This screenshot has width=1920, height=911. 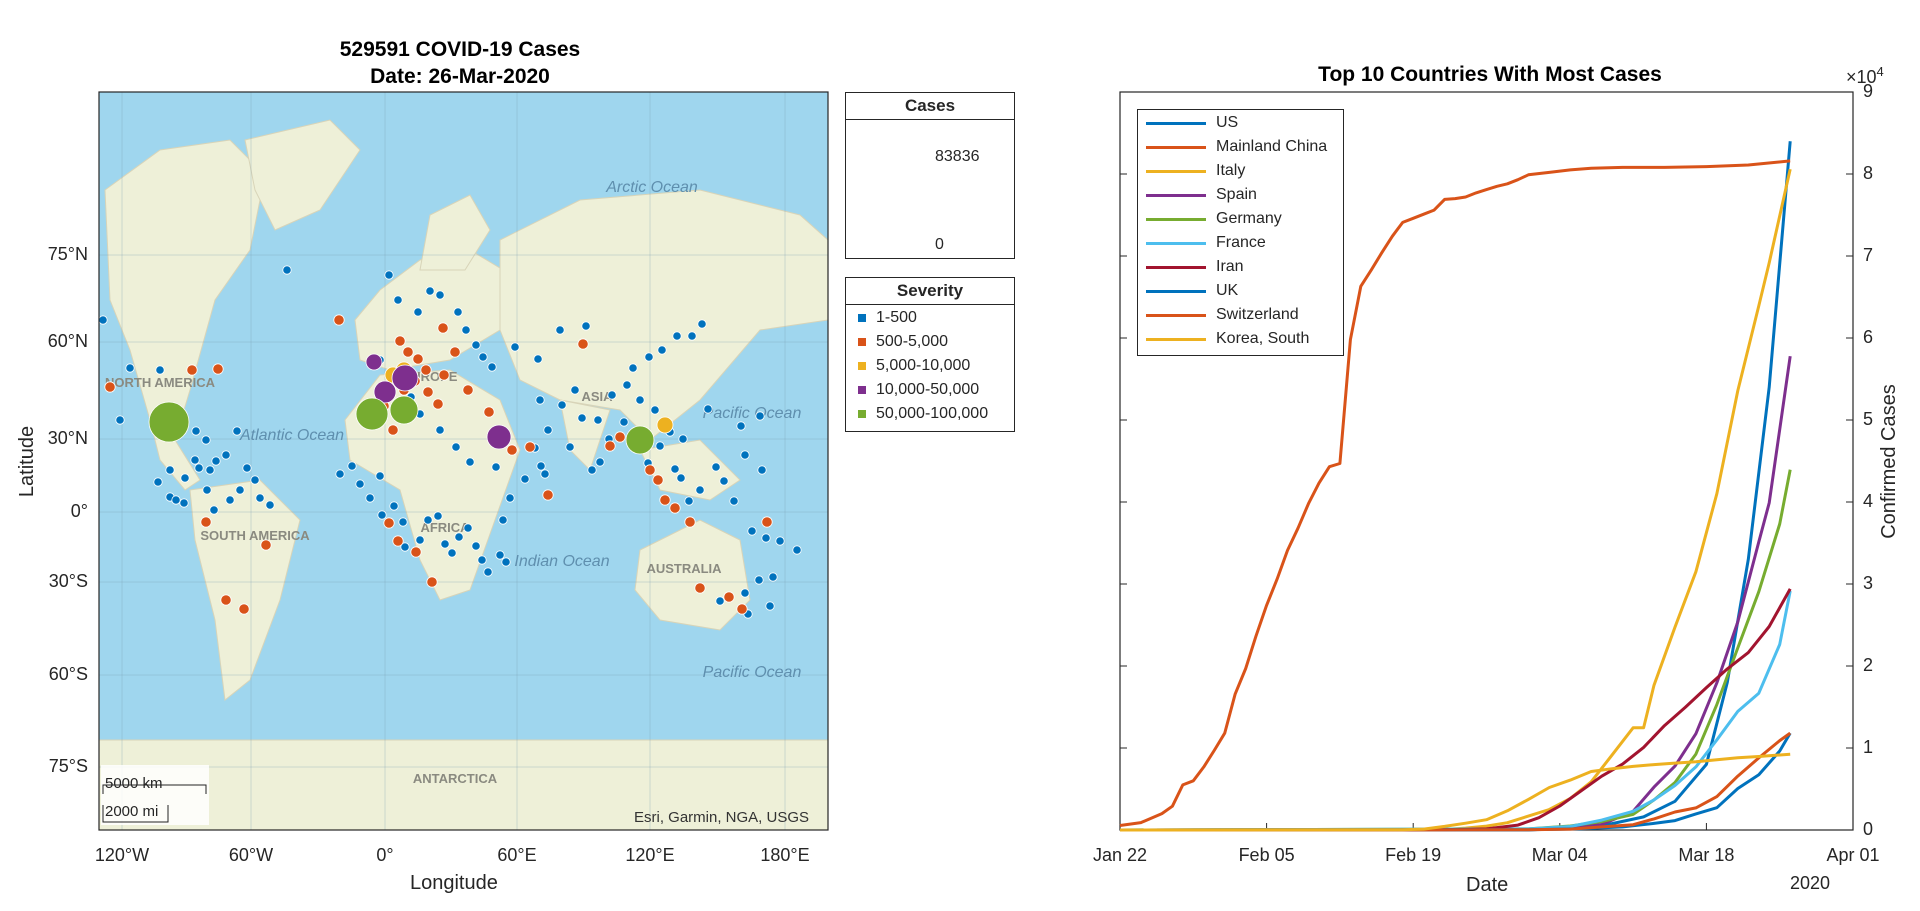 I want to click on severity-legend-item: 500-5,000, so click(x=903, y=342).